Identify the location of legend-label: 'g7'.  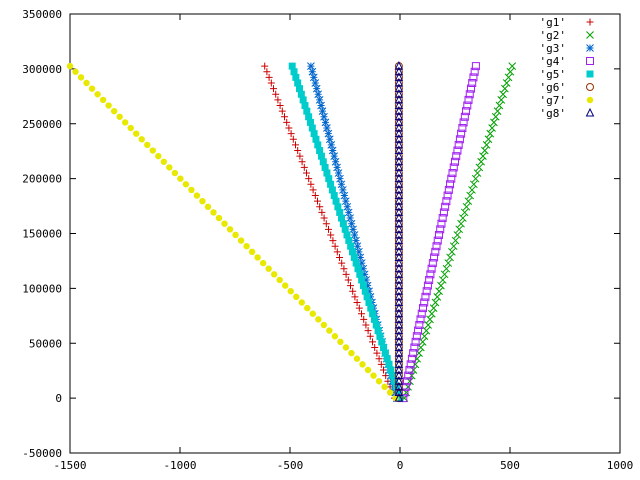
(553, 100).